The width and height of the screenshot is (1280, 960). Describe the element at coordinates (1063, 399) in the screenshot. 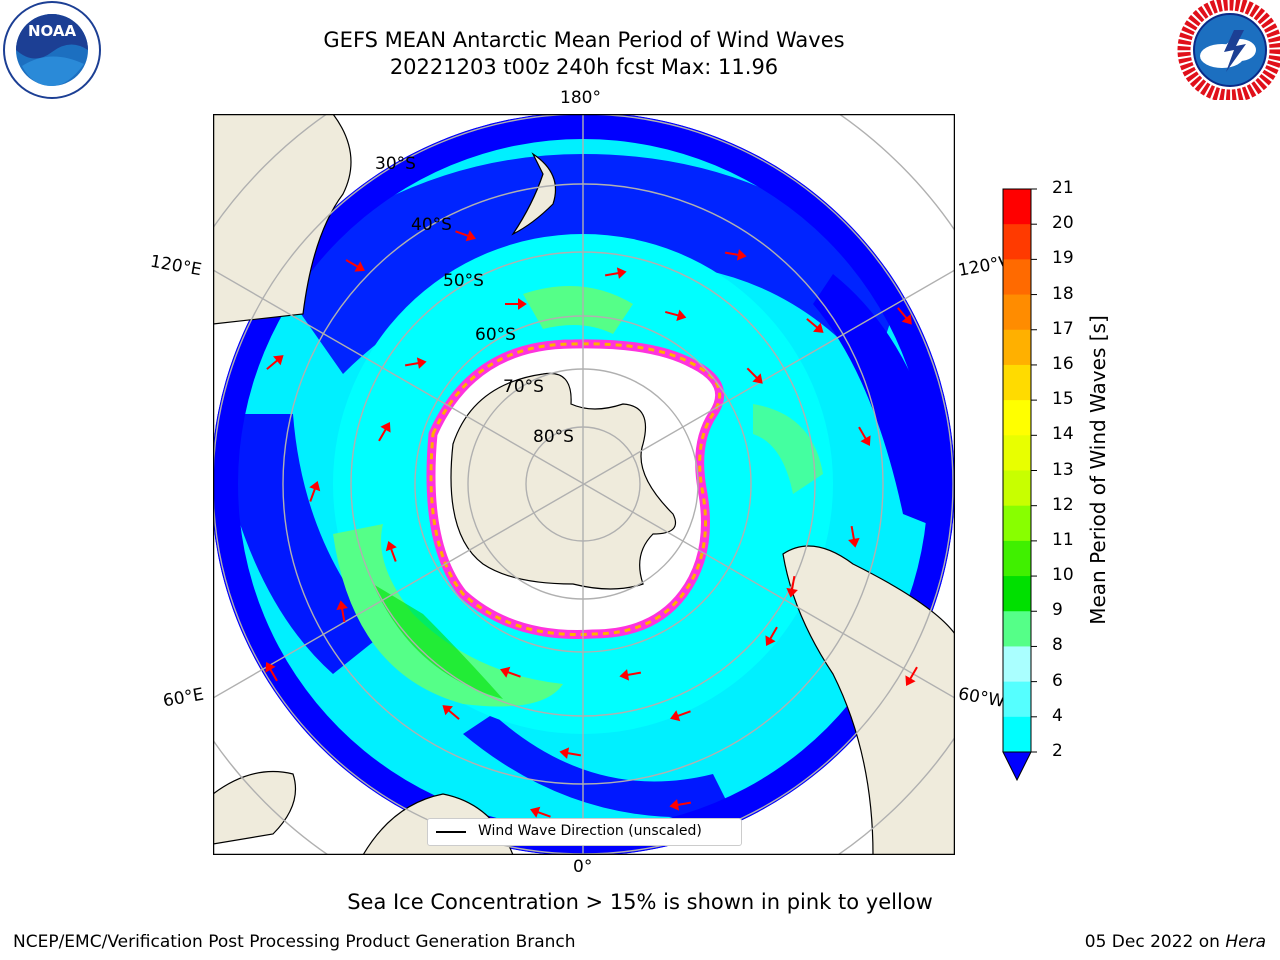

I see `colorbar-tick-label: 15` at that location.